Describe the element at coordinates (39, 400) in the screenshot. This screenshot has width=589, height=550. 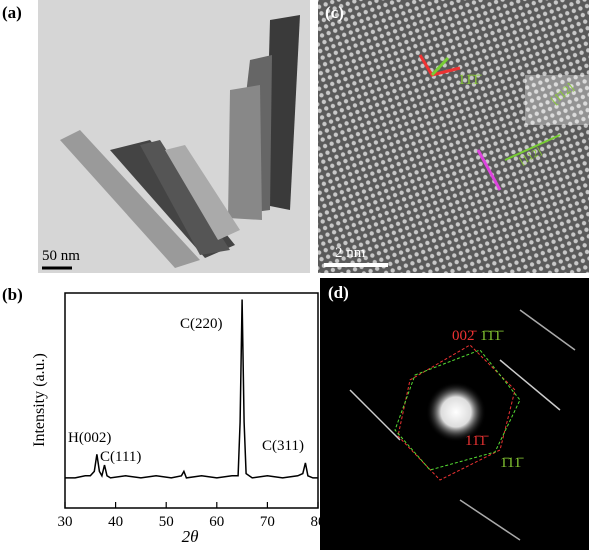
I see `y-axis-label: Intensity (a.u.)` at that location.